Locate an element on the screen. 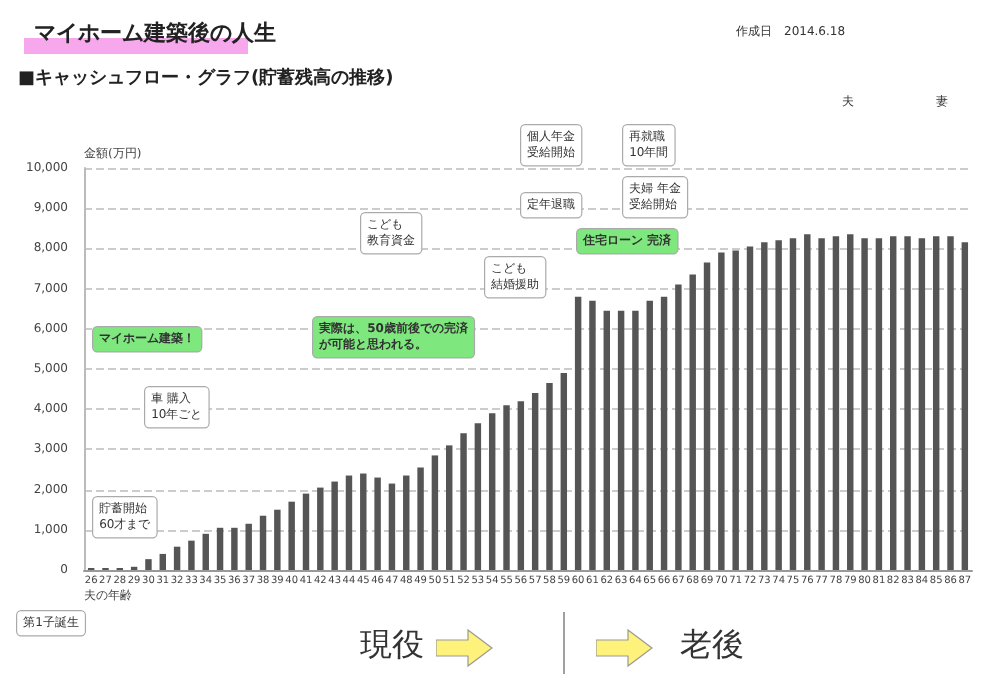 The width and height of the screenshot is (1000, 686). text: 現役 is located at coordinates (392, 644).